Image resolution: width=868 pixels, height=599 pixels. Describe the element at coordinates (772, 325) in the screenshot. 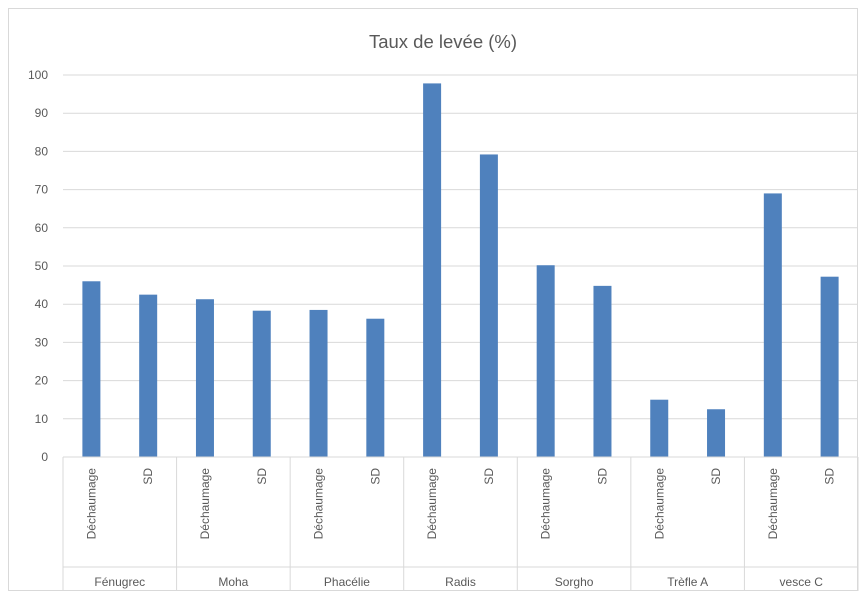

I see `bar-vesce C-Déchaumage` at that location.